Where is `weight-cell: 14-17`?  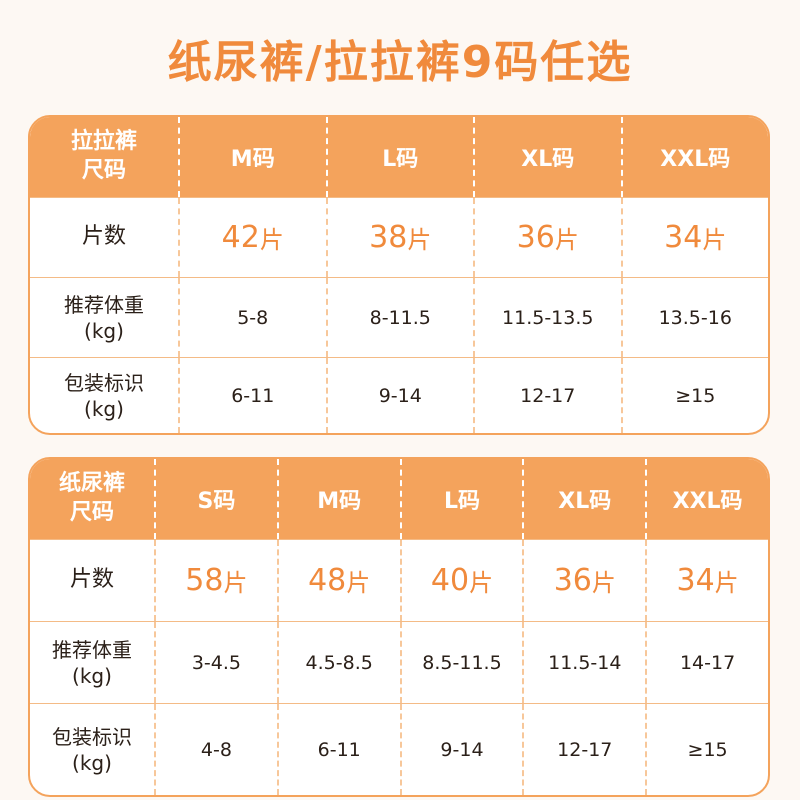
weight-cell: 14-17 is located at coordinates (706, 662).